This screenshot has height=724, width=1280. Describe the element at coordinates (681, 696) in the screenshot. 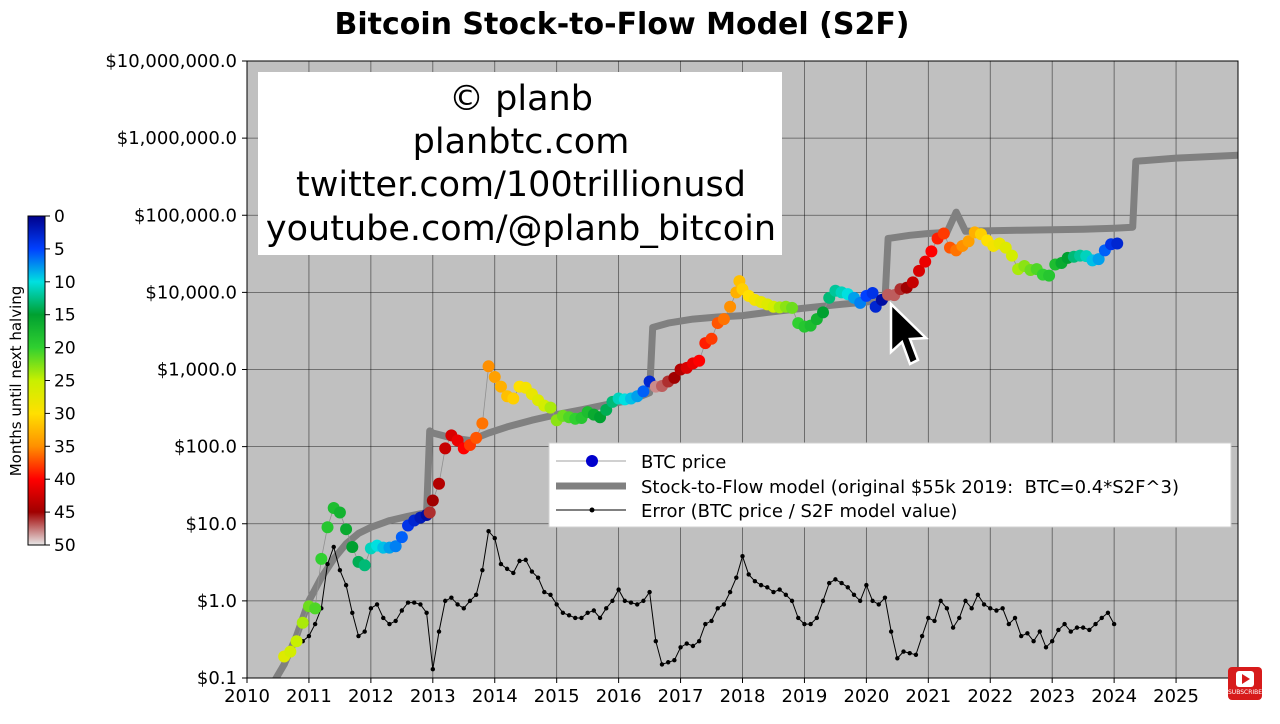

I see `x-tick-label: 2017` at that location.